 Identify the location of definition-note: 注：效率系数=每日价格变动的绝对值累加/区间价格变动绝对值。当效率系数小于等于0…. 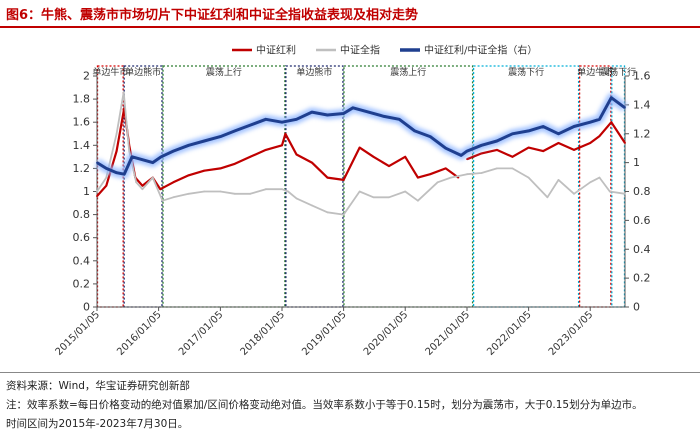
(324, 405).